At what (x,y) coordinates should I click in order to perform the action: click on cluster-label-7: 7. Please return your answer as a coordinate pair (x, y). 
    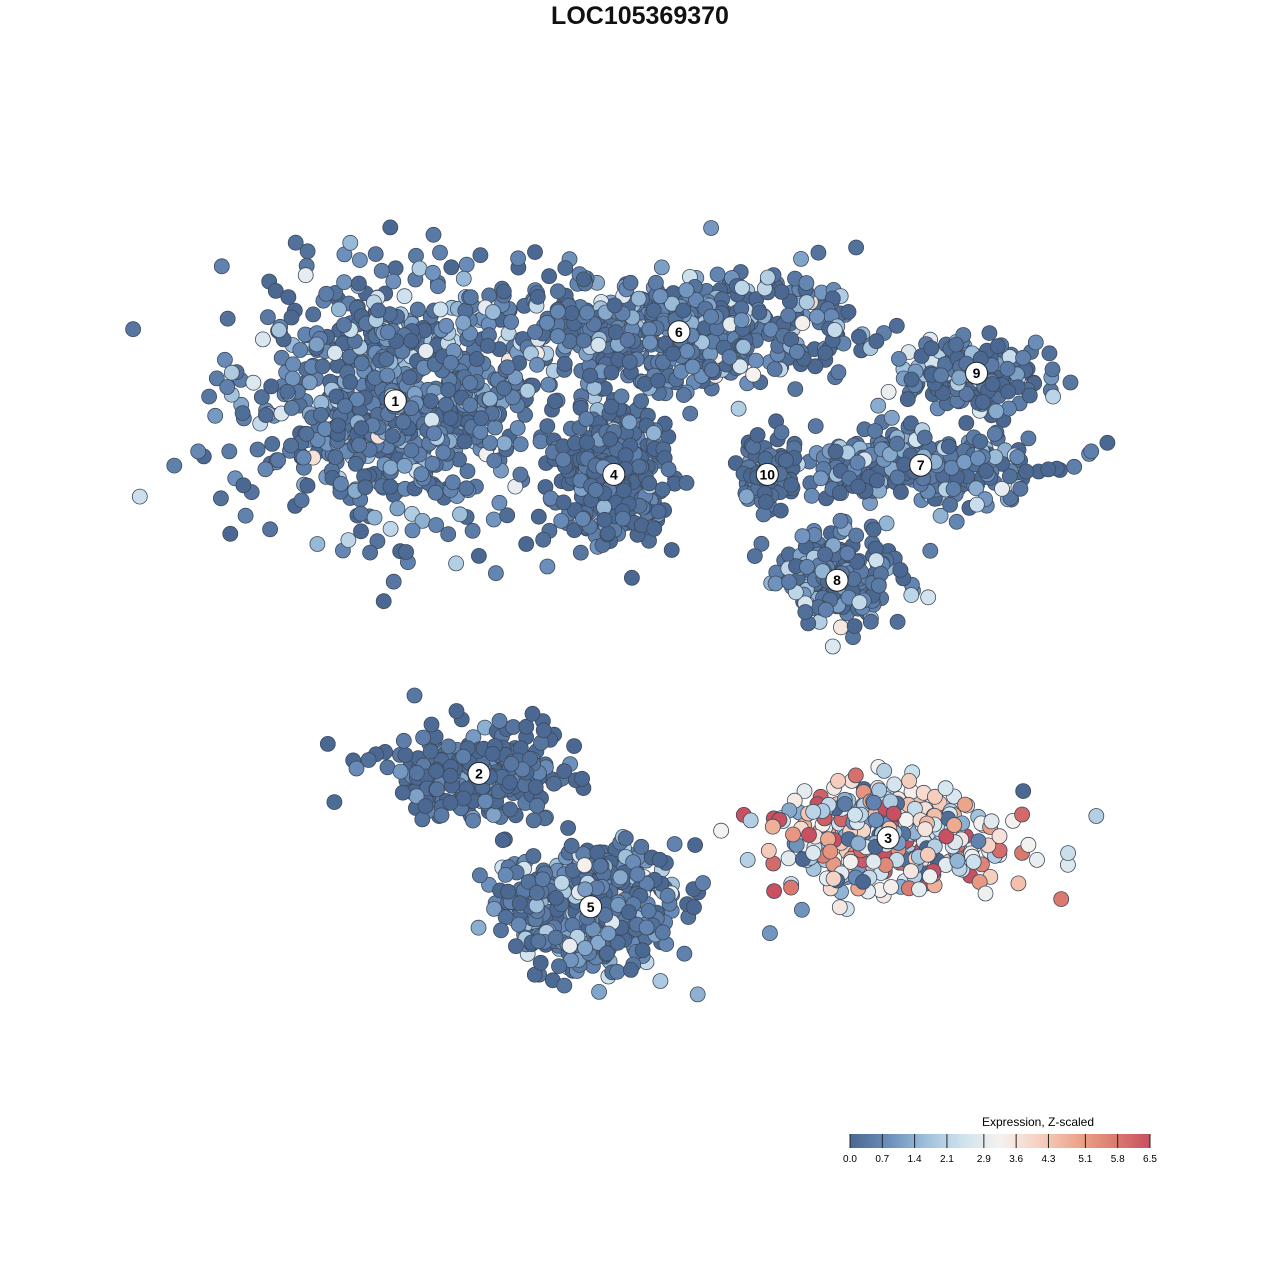
    Looking at the image, I should click on (921, 465).